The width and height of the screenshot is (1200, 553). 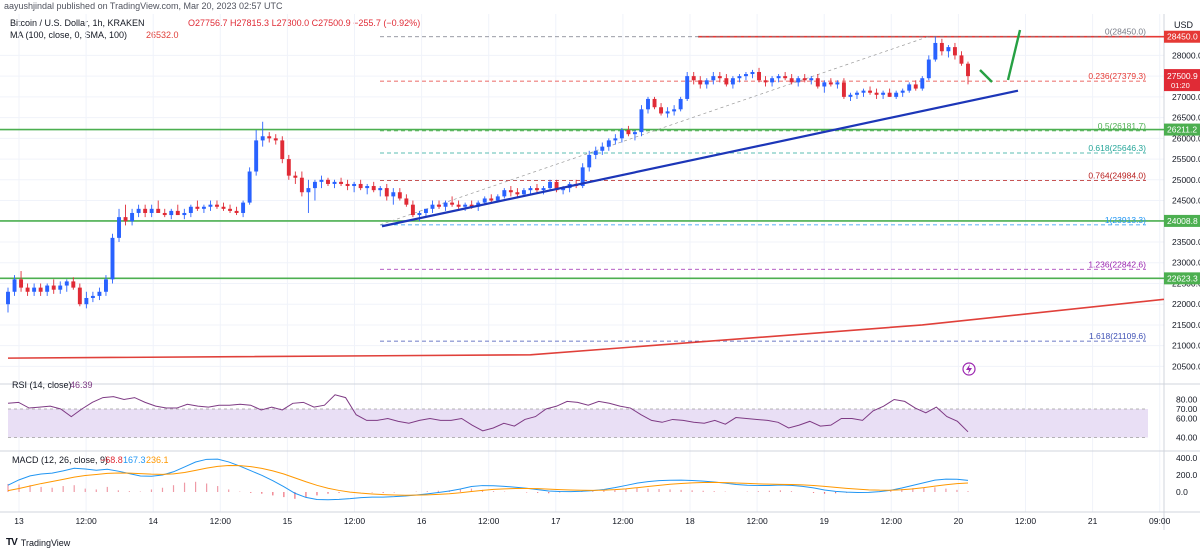 I want to click on ma-legend-label: MA (100, close, 0, SMA, 100), so click(x=68, y=35).